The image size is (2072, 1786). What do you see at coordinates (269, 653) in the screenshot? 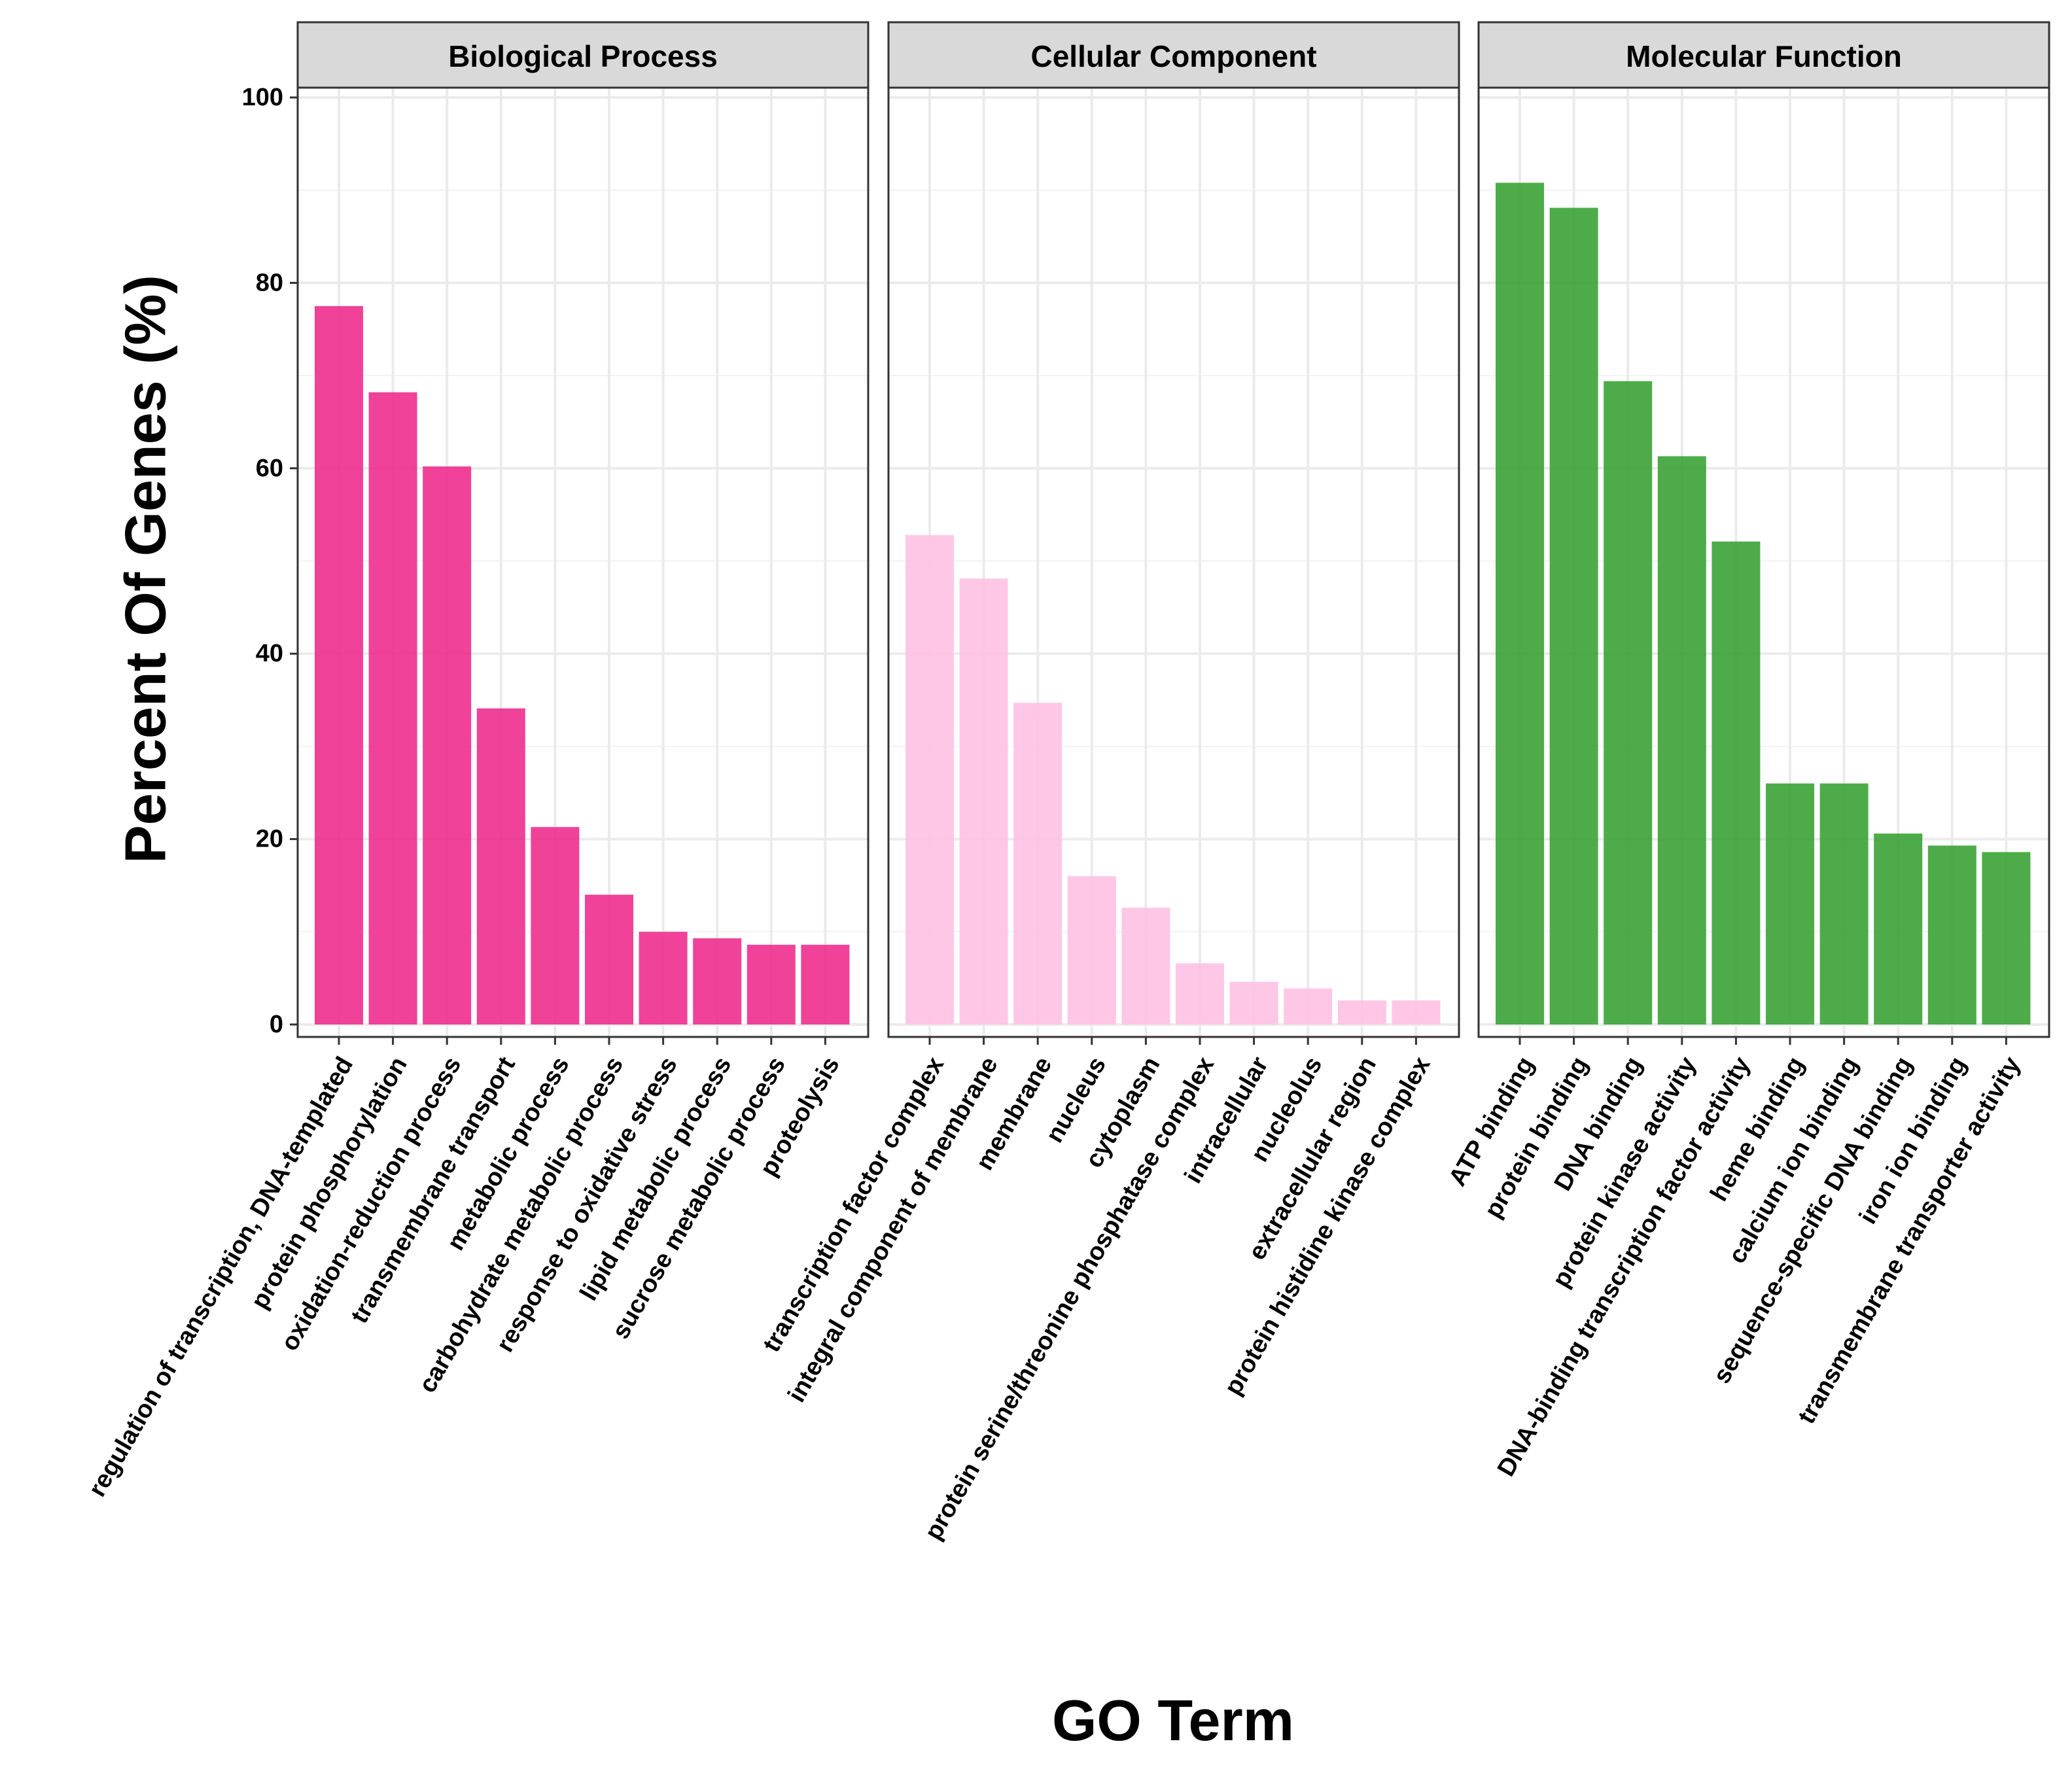
I see `y-tick-label: 40` at bounding box center [269, 653].